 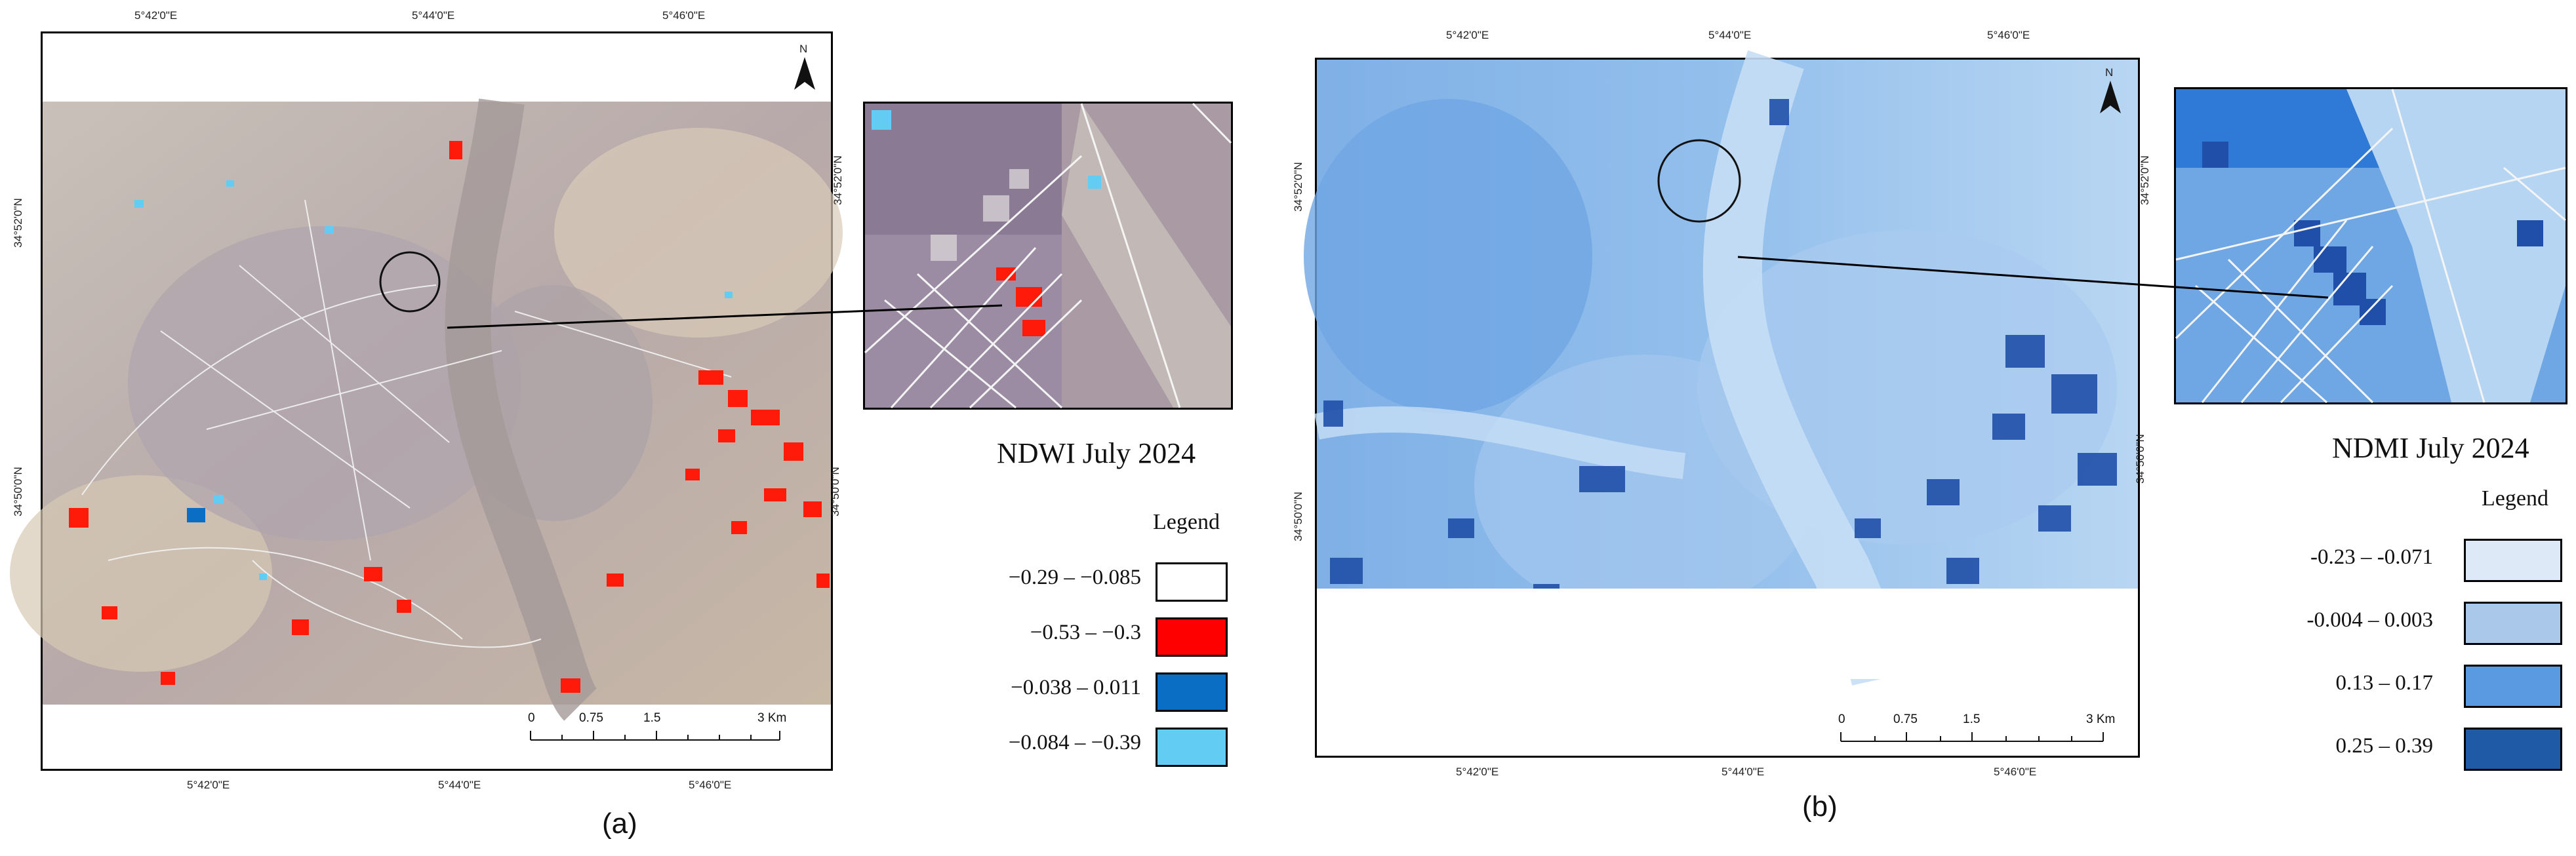 I want to click on ndwi-inset-frame, so click(x=1048, y=256).